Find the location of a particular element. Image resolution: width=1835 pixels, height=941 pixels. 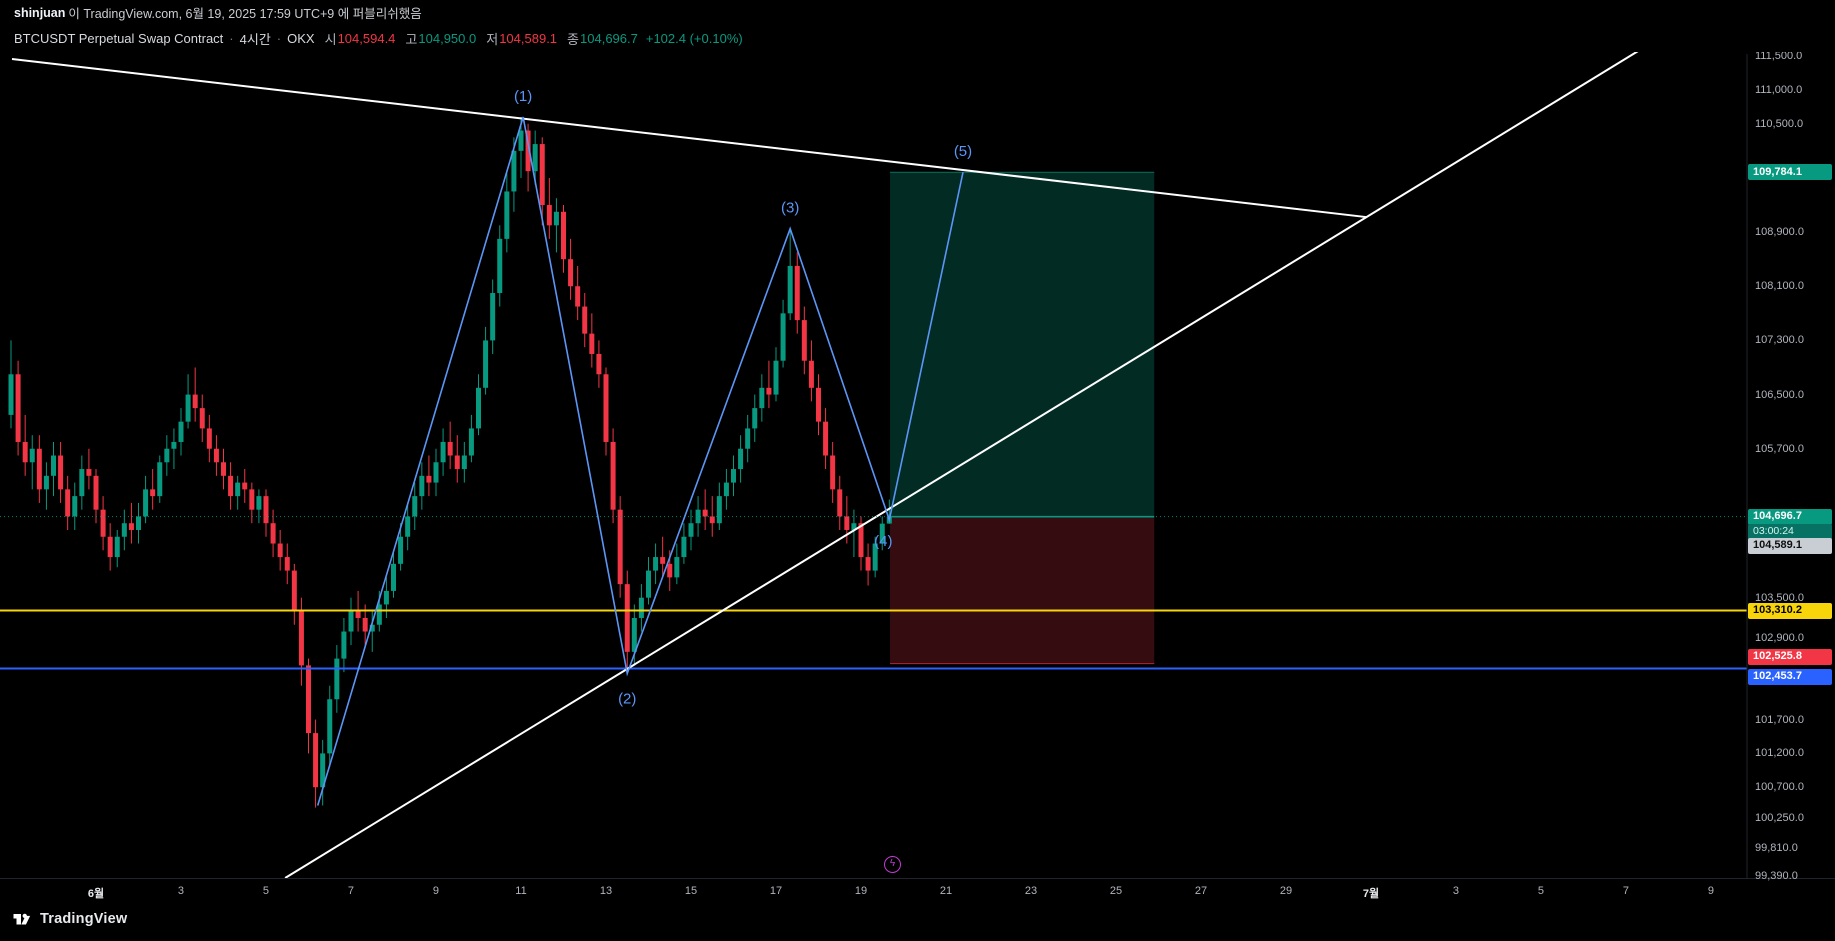

loss-zone is located at coordinates (1022, 590).